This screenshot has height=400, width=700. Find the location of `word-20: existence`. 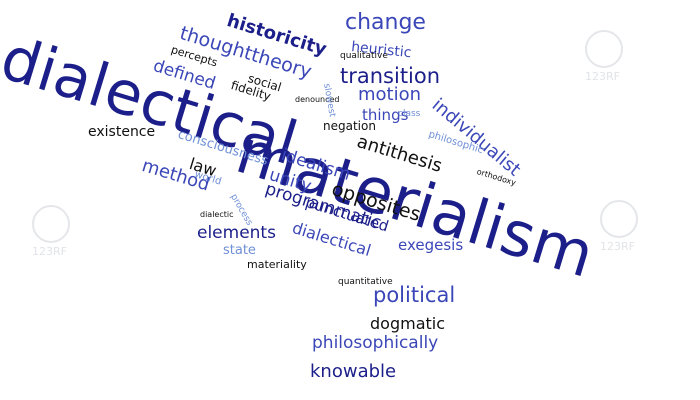

word-20: existence is located at coordinates (122, 132).